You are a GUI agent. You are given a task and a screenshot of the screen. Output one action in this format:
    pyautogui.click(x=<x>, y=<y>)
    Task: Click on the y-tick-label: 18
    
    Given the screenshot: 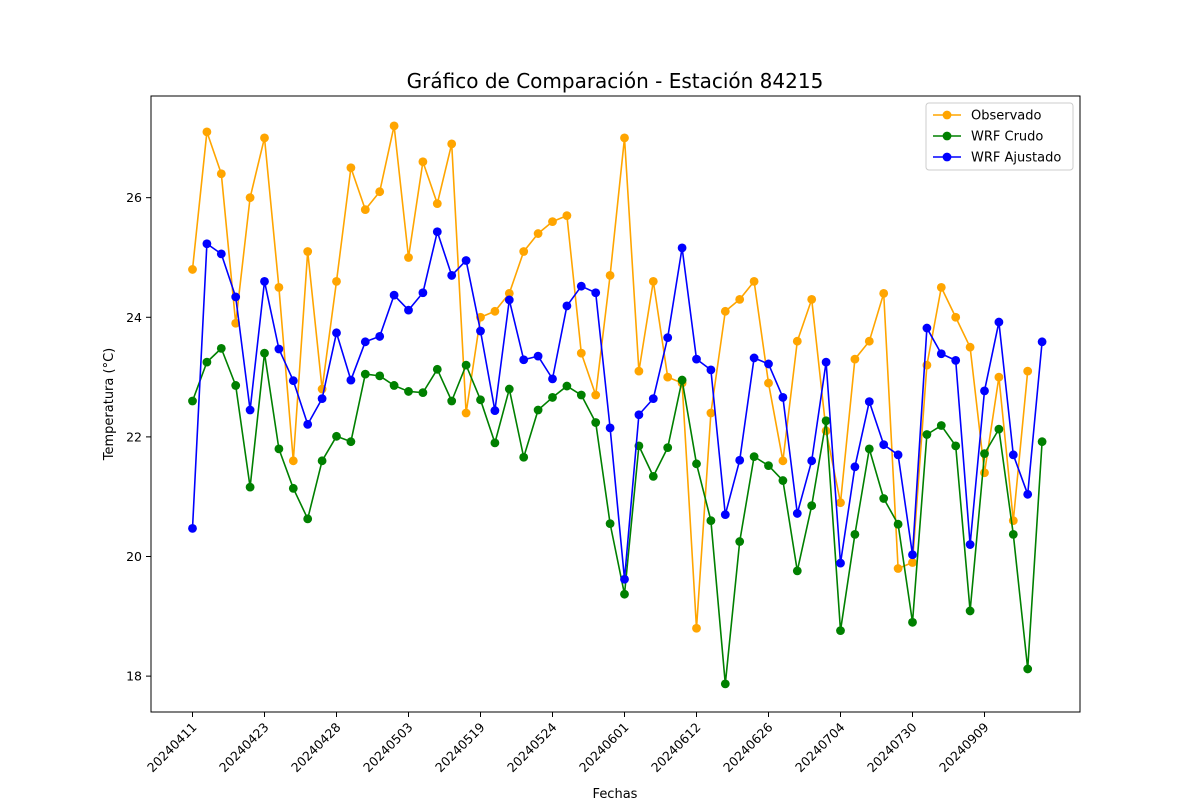 What is the action you would take?
    pyautogui.click(x=134, y=676)
    